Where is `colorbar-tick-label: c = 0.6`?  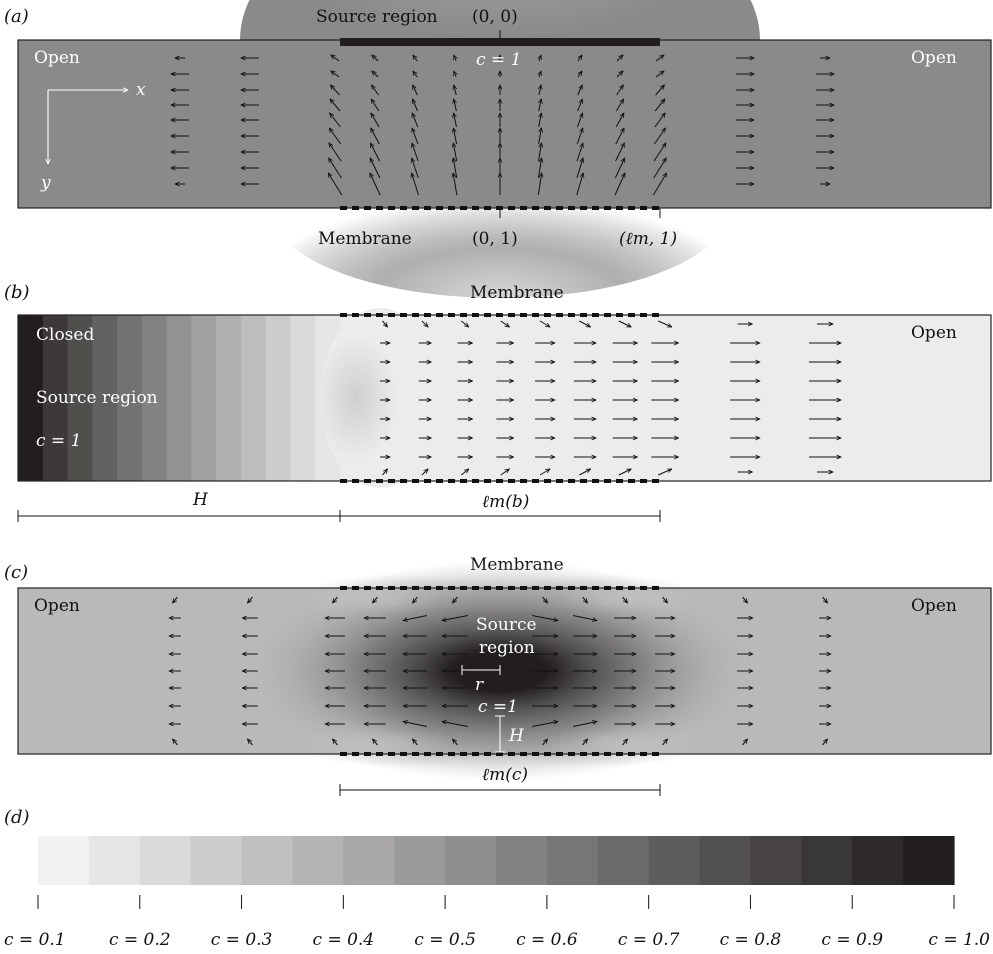 colorbar-tick-label: c = 0.6 is located at coordinates (547, 940).